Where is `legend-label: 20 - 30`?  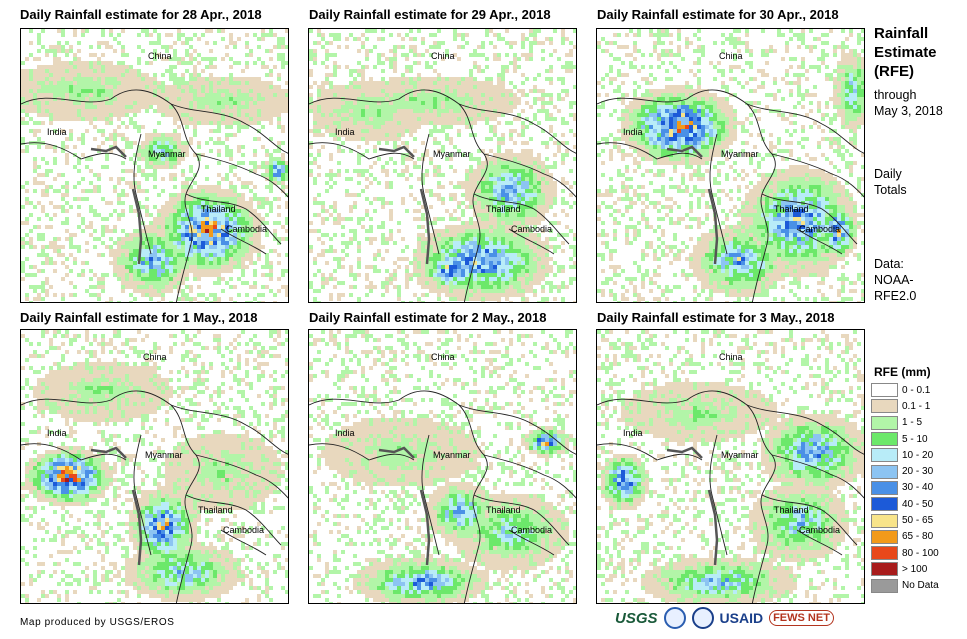
legend-label: 20 - 30 is located at coordinates (918, 472).